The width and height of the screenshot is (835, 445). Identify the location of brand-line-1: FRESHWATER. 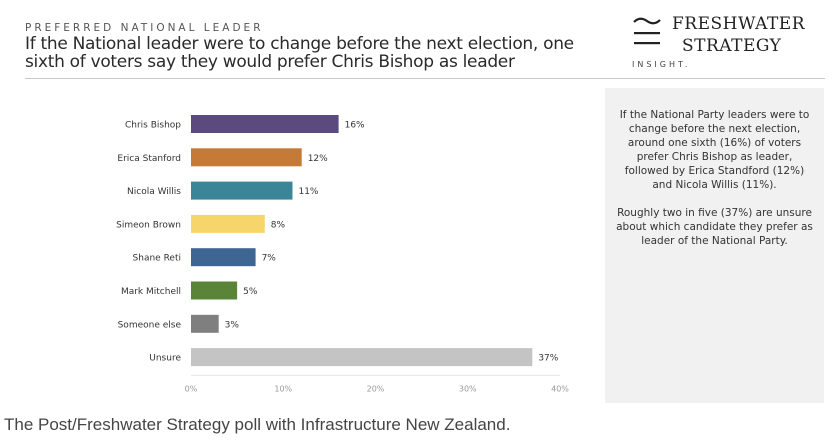
(738, 24).